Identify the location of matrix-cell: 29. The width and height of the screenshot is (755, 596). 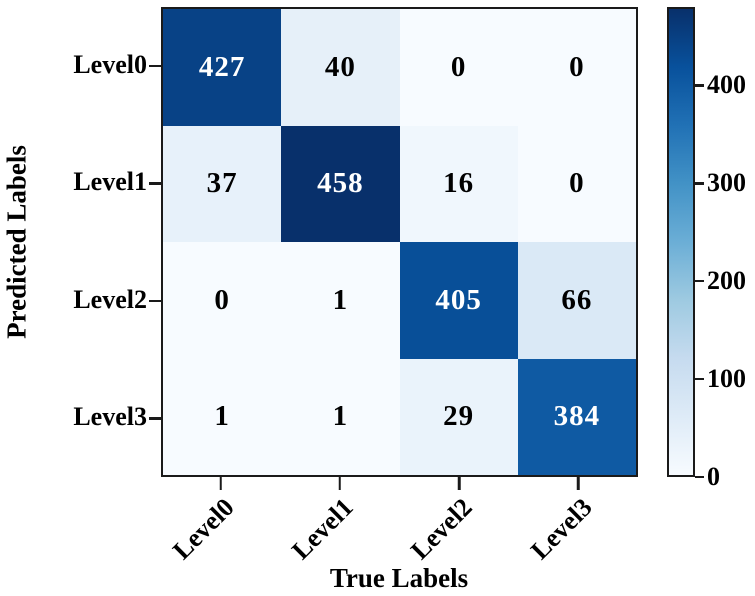
(458, 416).